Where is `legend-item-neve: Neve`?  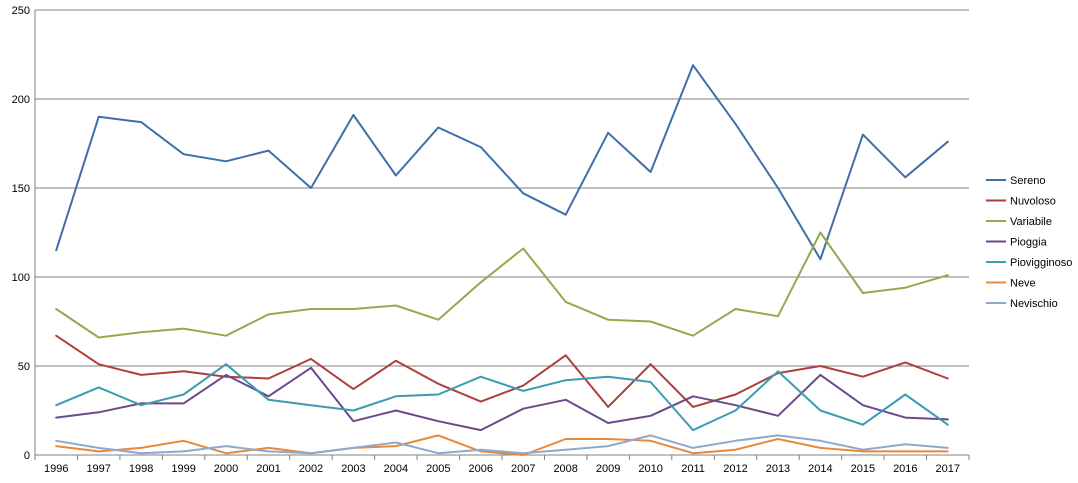
legend-item-neve: Neve is located at coordinates (1011, 284).